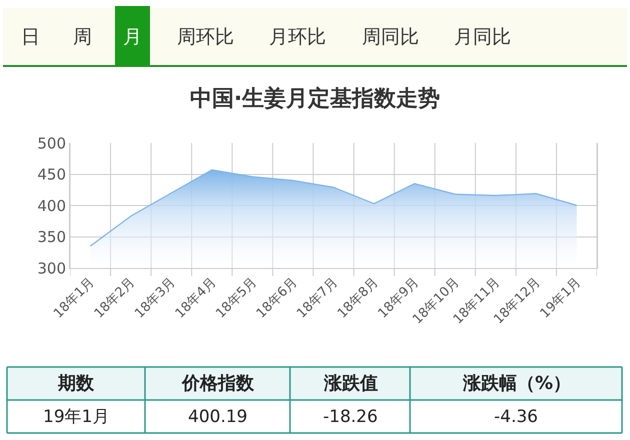  Describe the element at coordinates (517, 383) in the screenshot. I see `text: 涨跌幅（%）` at that location.